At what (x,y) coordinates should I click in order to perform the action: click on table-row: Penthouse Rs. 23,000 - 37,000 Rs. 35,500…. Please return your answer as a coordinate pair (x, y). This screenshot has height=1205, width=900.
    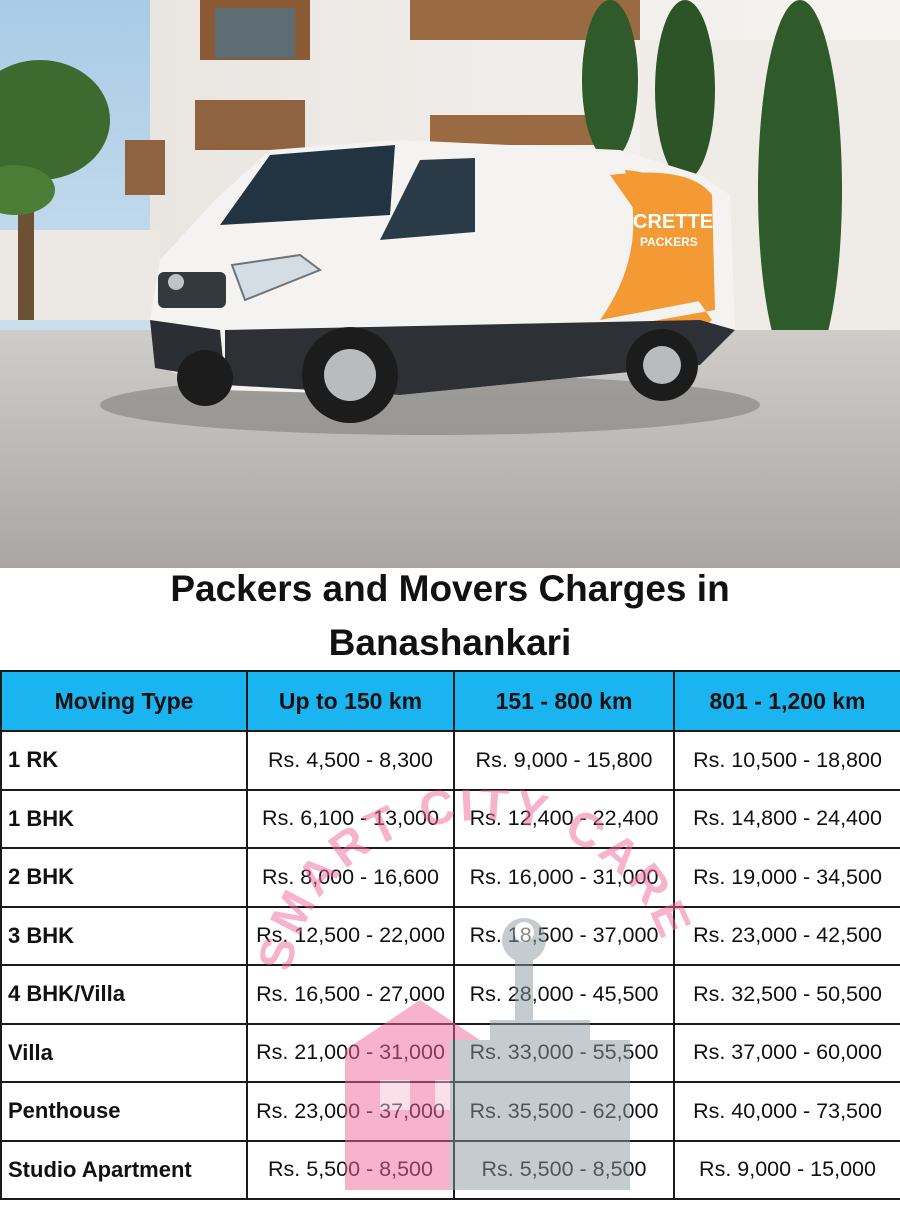
    Looking at the image, I should click on (450, 1111).